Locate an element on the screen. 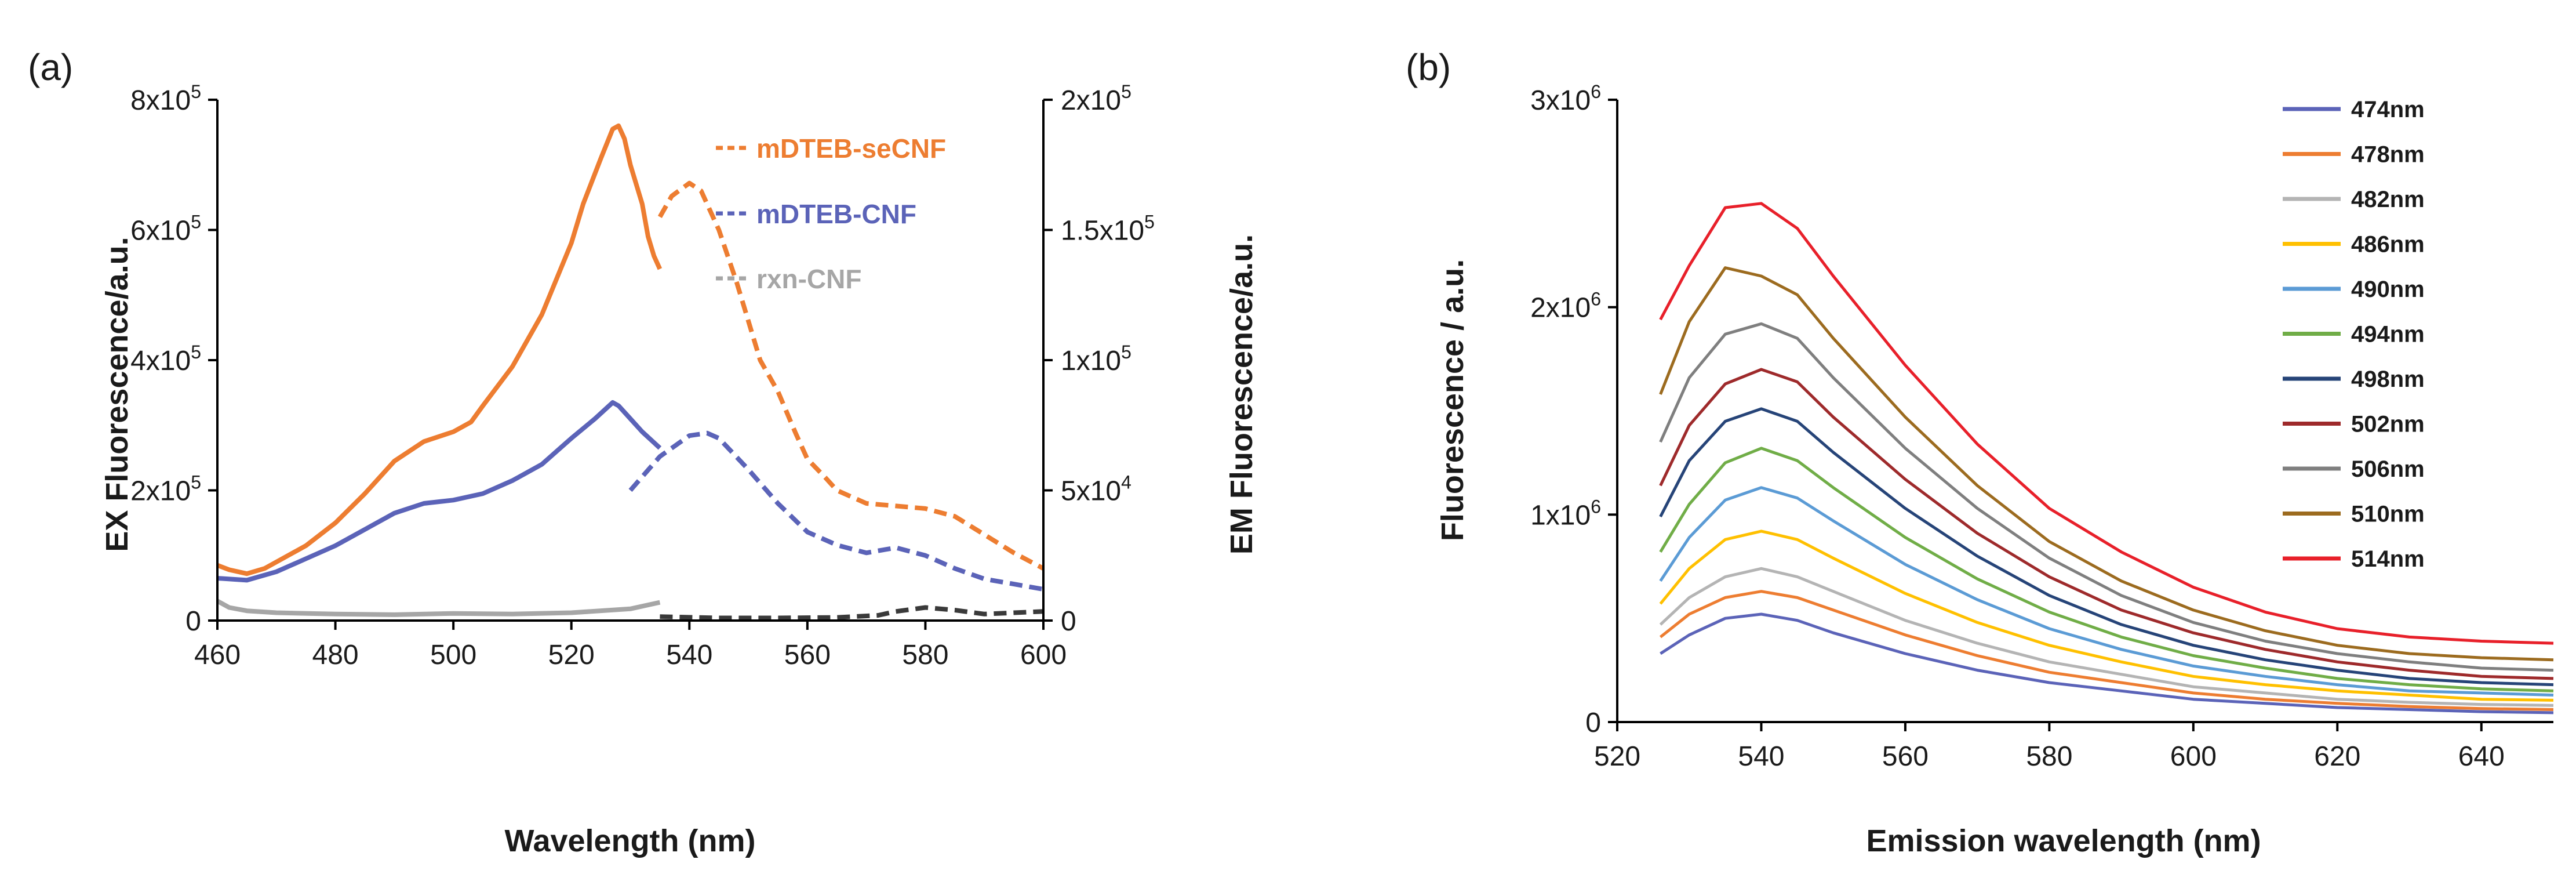 This screenshot has height=874, width=2576. panel-b-x-ticks: 520 540 560 580 600 620 640 is located at coordinates (2049, 747).